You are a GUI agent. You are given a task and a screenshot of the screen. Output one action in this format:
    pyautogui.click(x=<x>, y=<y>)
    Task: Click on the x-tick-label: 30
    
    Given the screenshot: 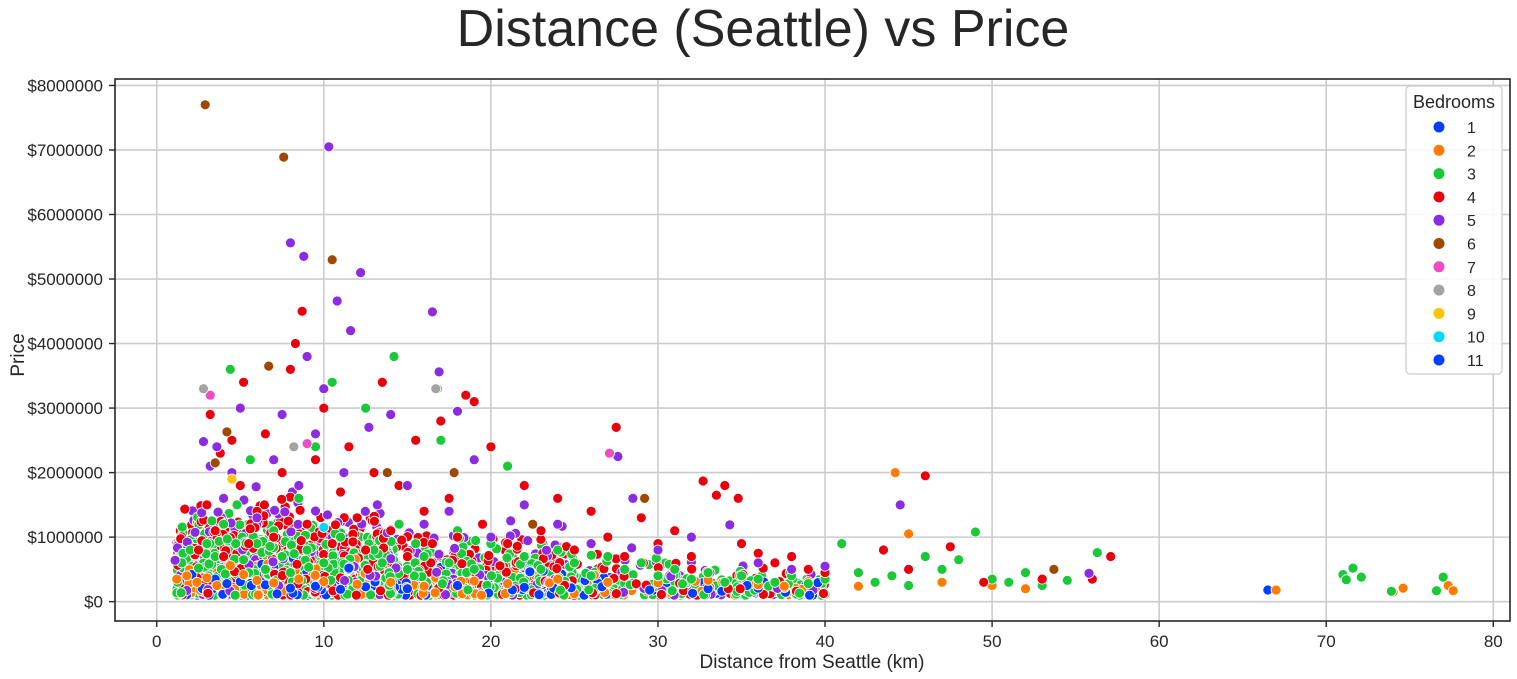 What is the action you would take?
    pyautogui.click(x=658, y=641)
    